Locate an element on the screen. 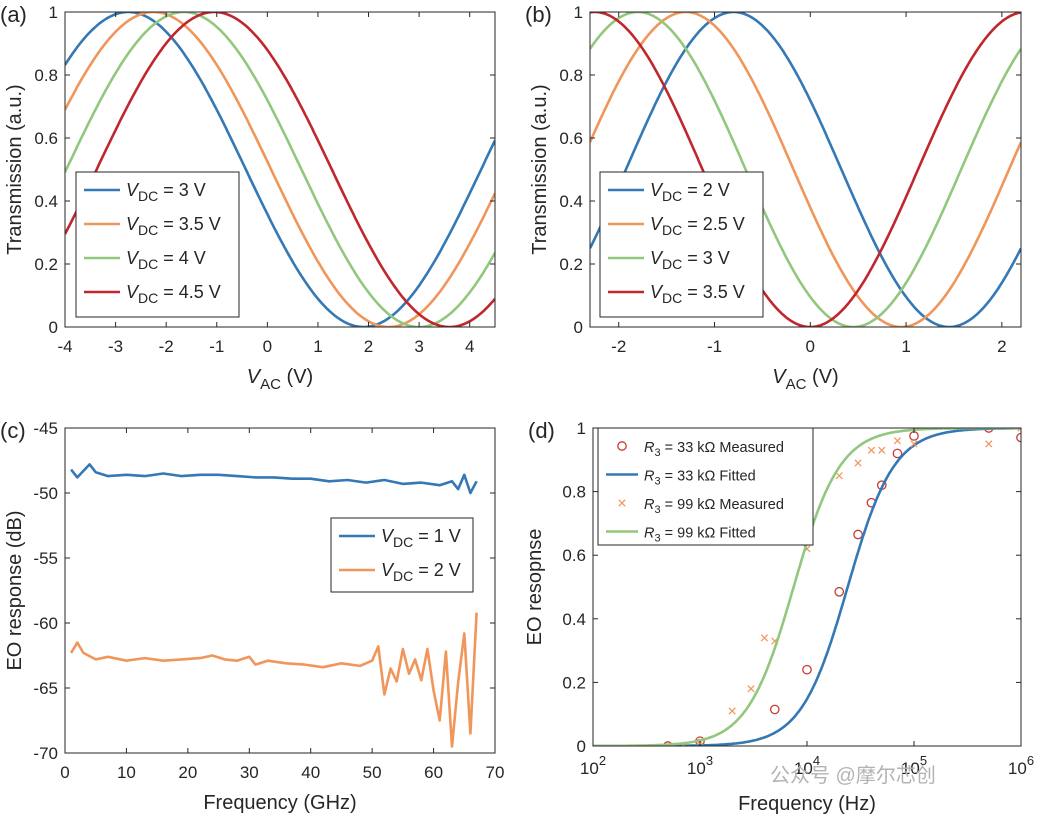  legend-text: = 3.5 V is located at coordinates (189, 224).